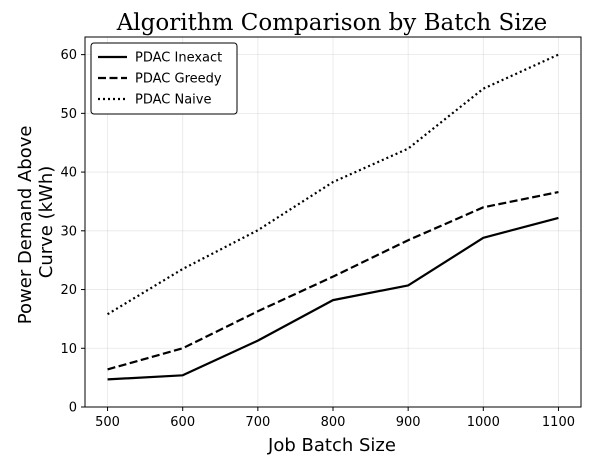 The image size is (590, 466). I want to click on y-tick-label: 20, so click(68, 290).